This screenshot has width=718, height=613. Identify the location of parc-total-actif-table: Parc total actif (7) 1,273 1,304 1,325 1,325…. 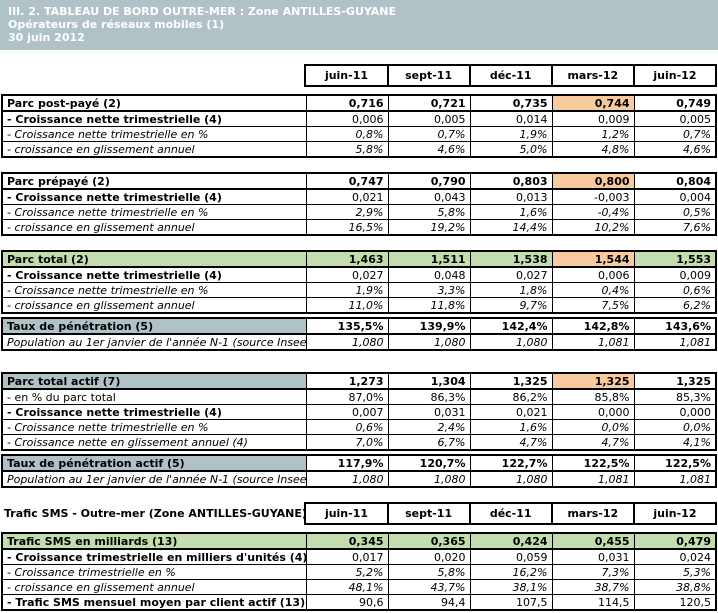
(359, 411).